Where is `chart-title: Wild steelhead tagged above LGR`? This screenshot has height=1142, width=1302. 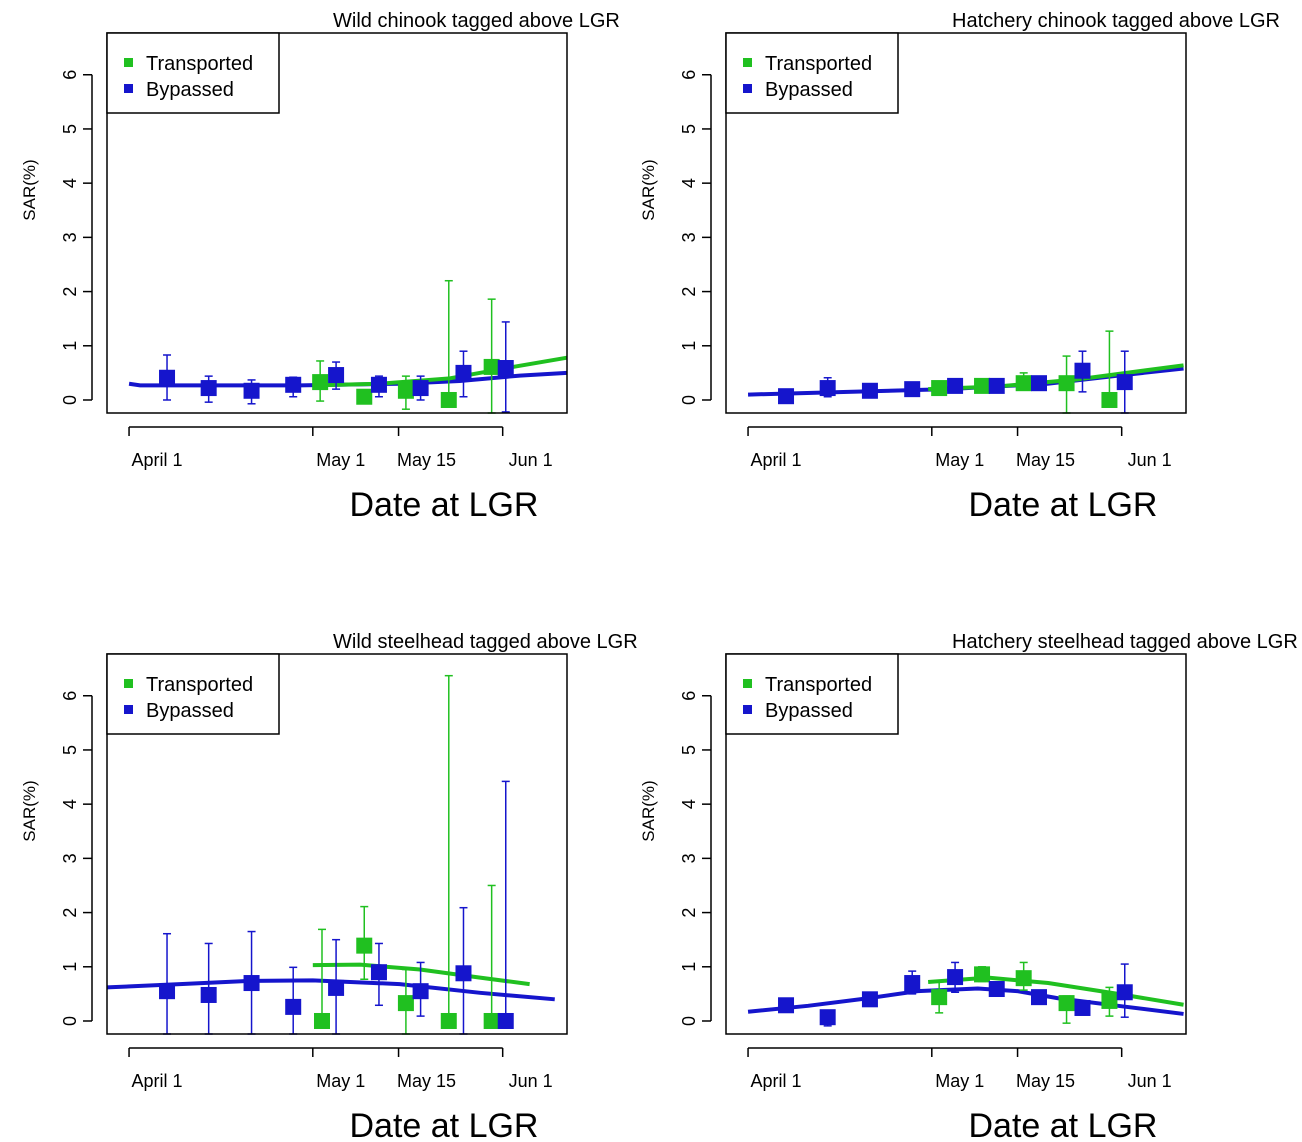
chart-title: Wild steelhead tagged above LGR is located at coordinates (485, 642).